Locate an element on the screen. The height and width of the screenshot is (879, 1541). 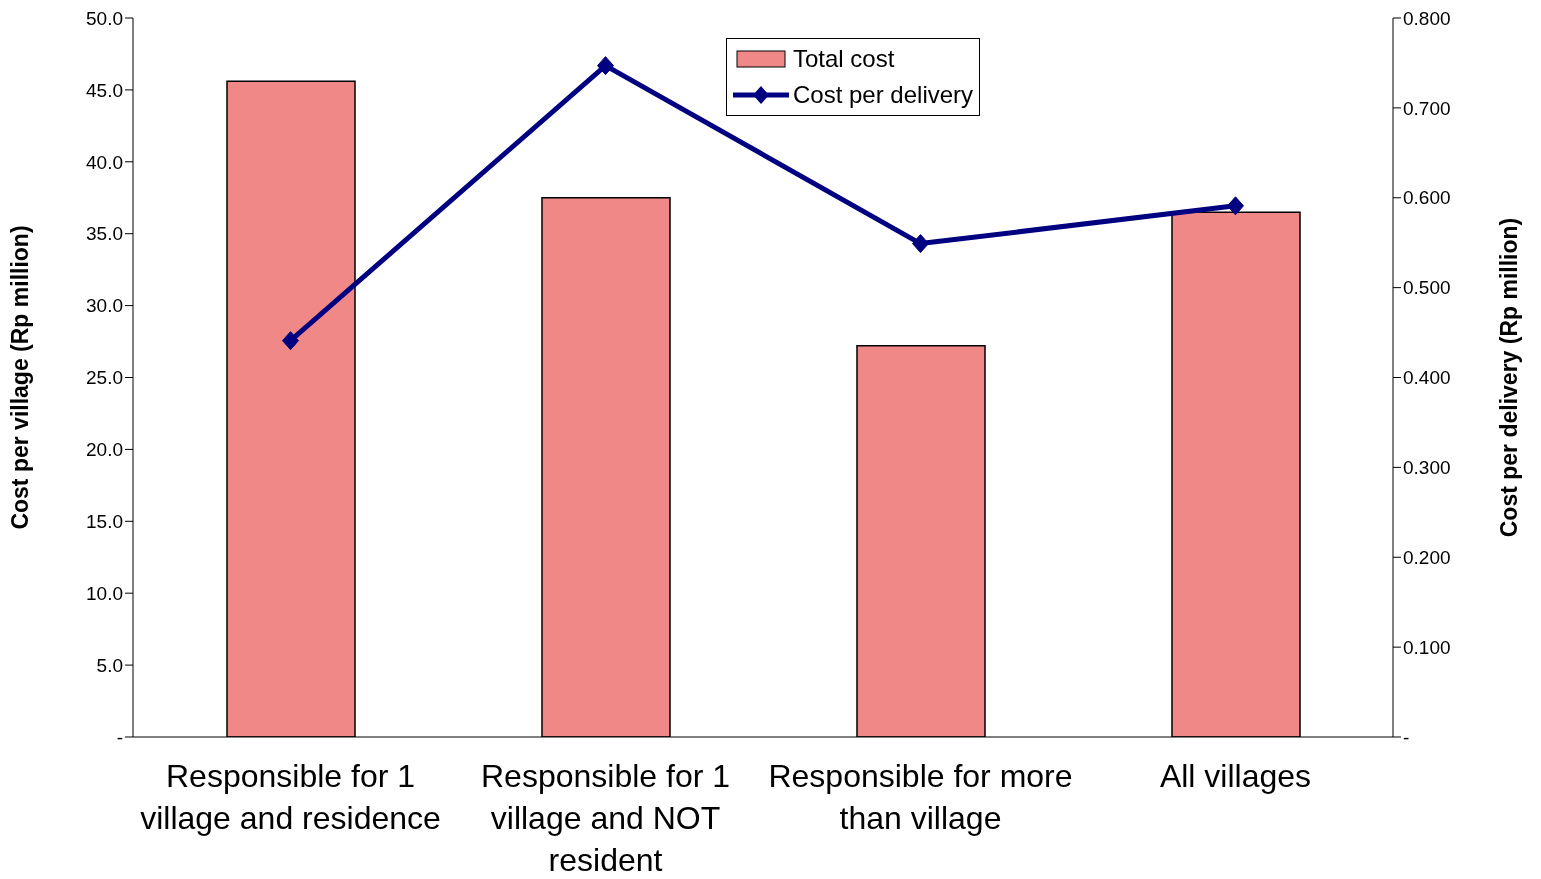
y-tick-label: 15.0 is located at coordinates (104, 522).